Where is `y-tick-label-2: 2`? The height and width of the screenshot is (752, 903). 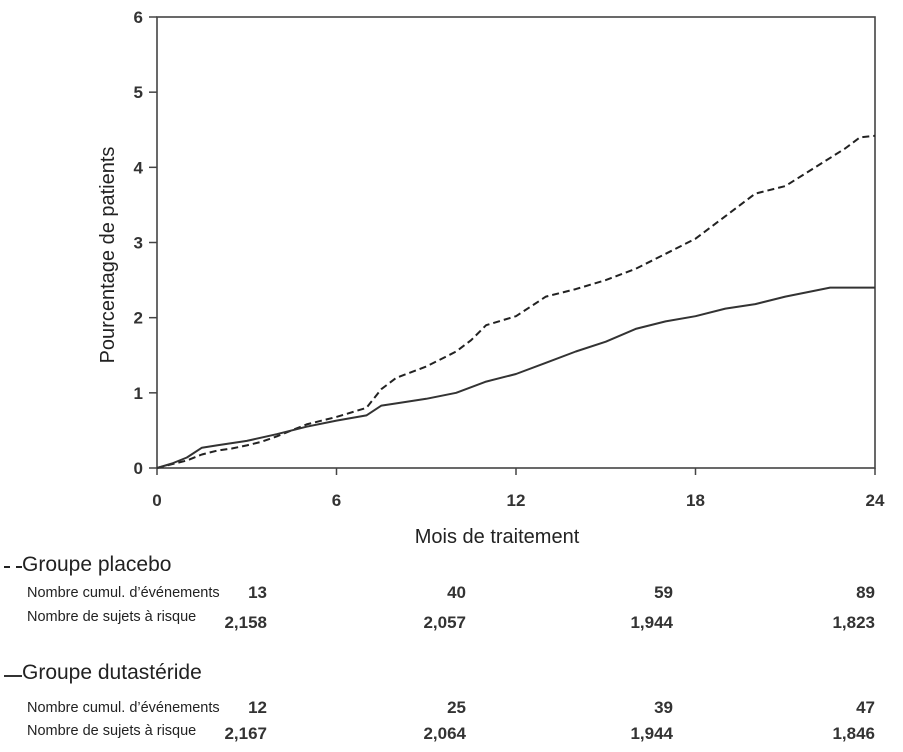
y-tick-label-2: 2 is located at coordinates (138, 318).